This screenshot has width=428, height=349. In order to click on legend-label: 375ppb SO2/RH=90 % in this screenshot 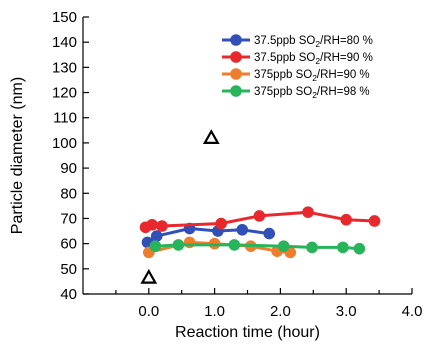, I will do `click(312, 76)`.